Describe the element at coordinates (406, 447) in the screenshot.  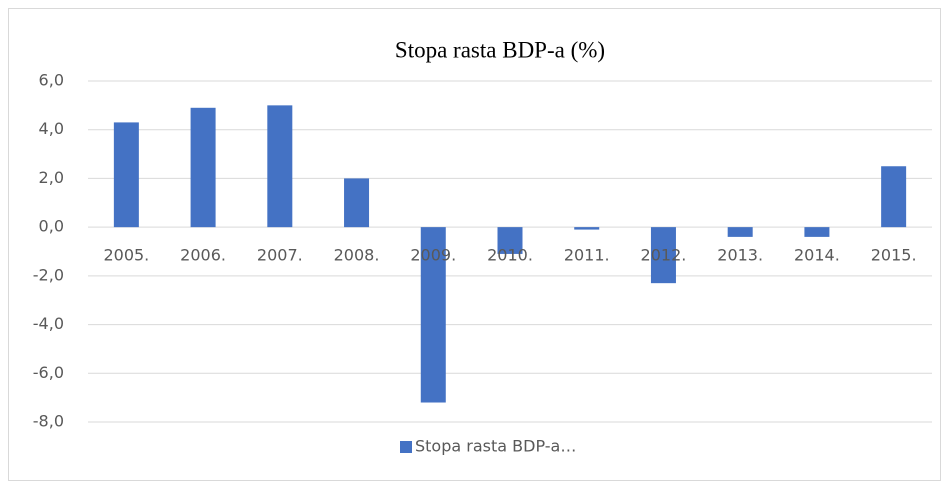
I see `legend-swatch` at that location.